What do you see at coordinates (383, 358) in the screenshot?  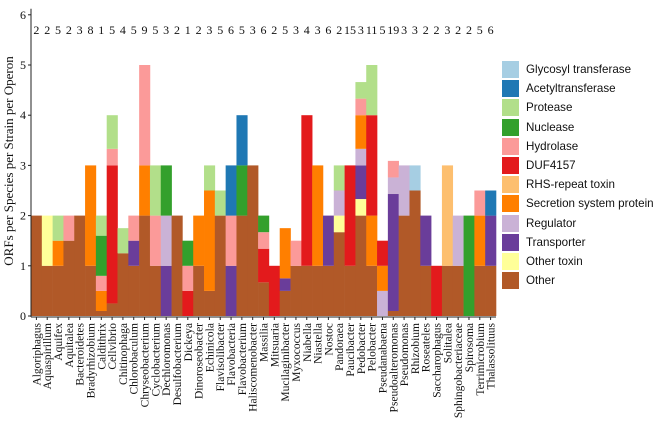 I see `x-tick-label: Pseudanabaena` at bounding box center [383, 358].